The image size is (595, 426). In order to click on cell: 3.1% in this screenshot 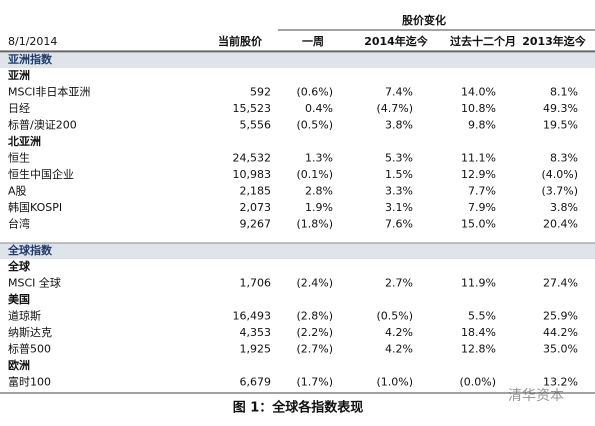, I will do `click(399, 207)`.